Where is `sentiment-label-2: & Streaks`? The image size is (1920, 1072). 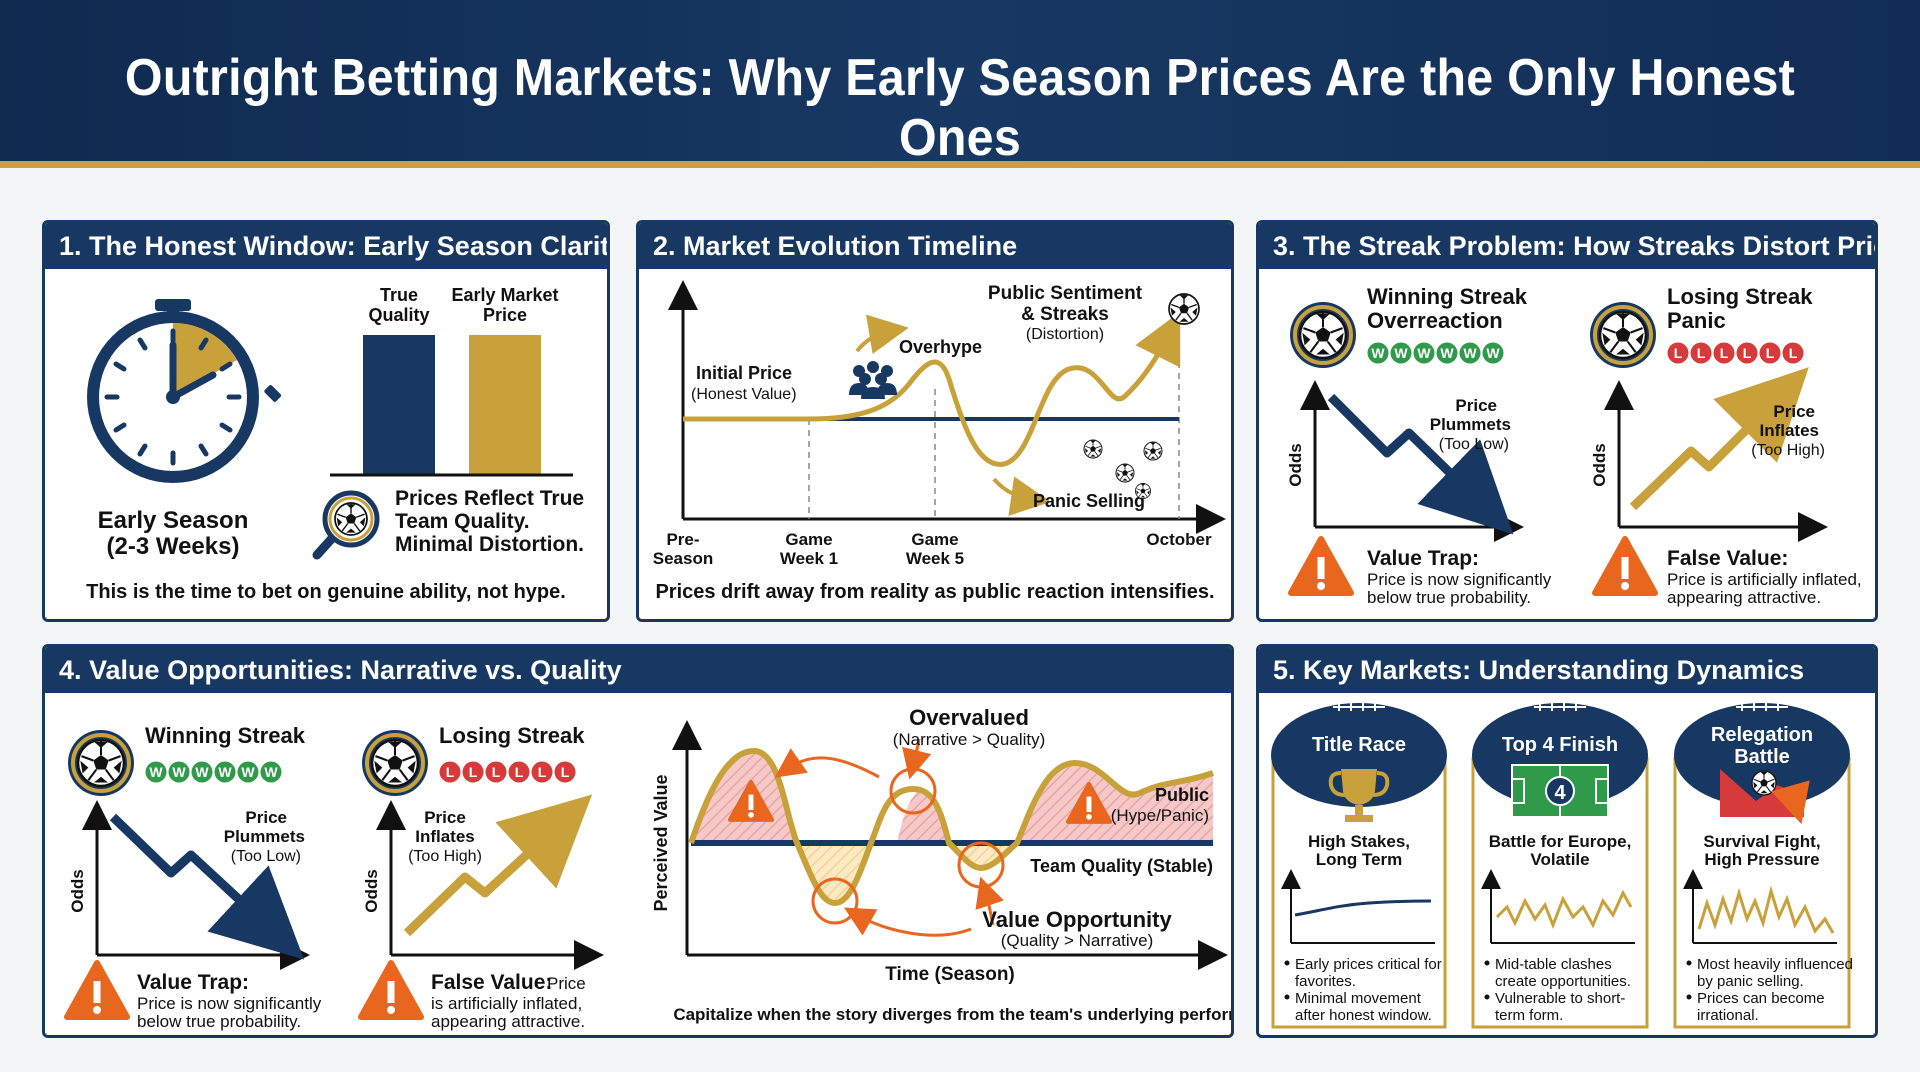 sentiment-label-2: & Streaks is located at coordinates (1065, 314).